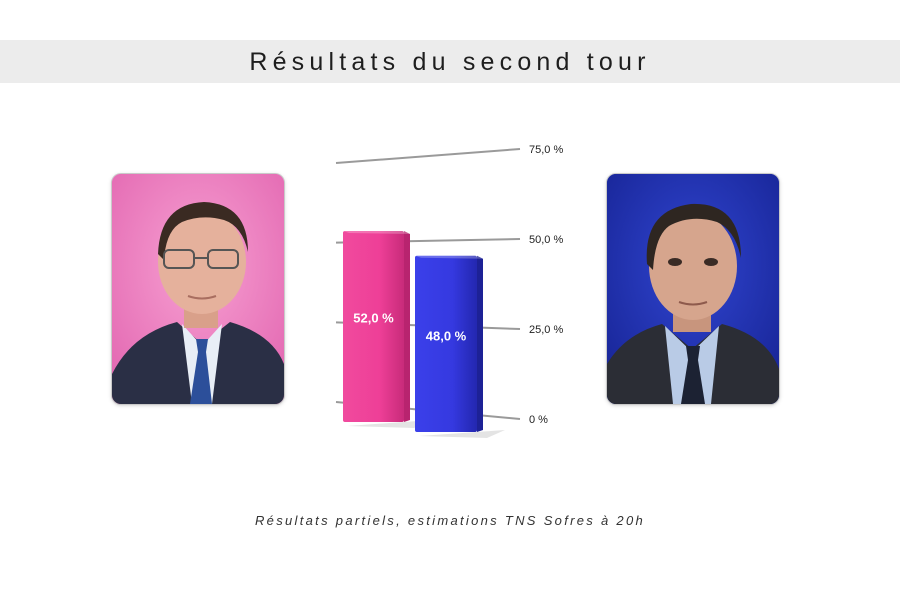  I want to click on y-tick-label: 75,0 %, so click(546, 150).